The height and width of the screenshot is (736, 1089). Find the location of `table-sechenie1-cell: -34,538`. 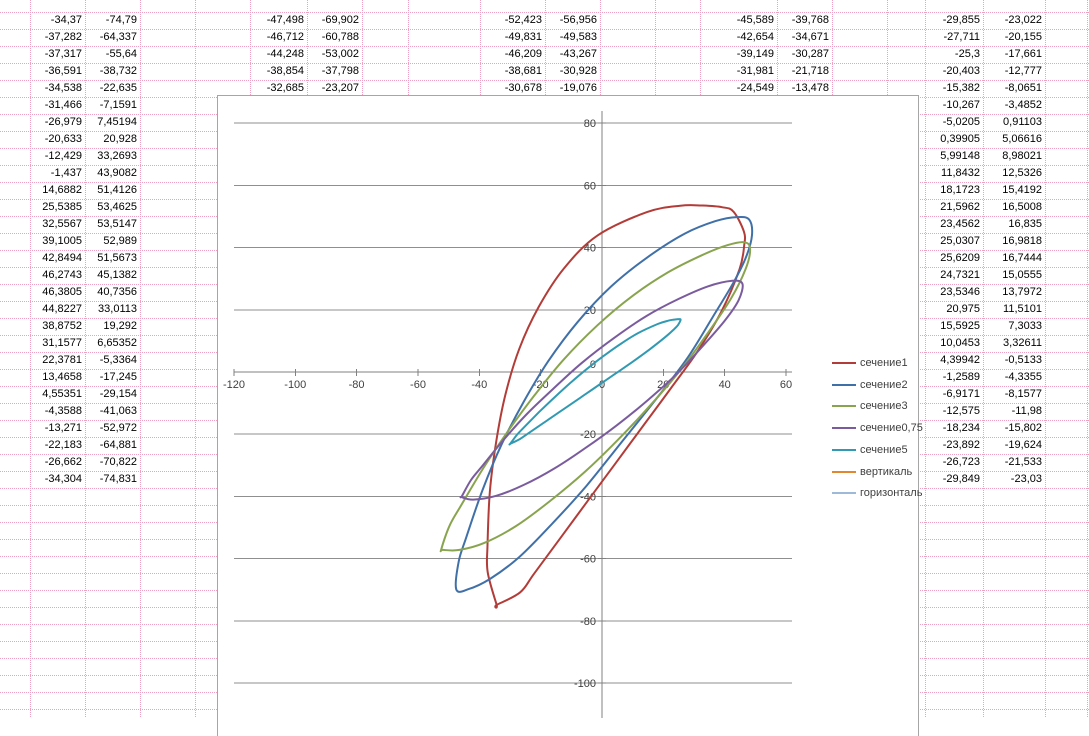

table-sechenie1-cell: -34,538 is located at coordinates (63, 88).